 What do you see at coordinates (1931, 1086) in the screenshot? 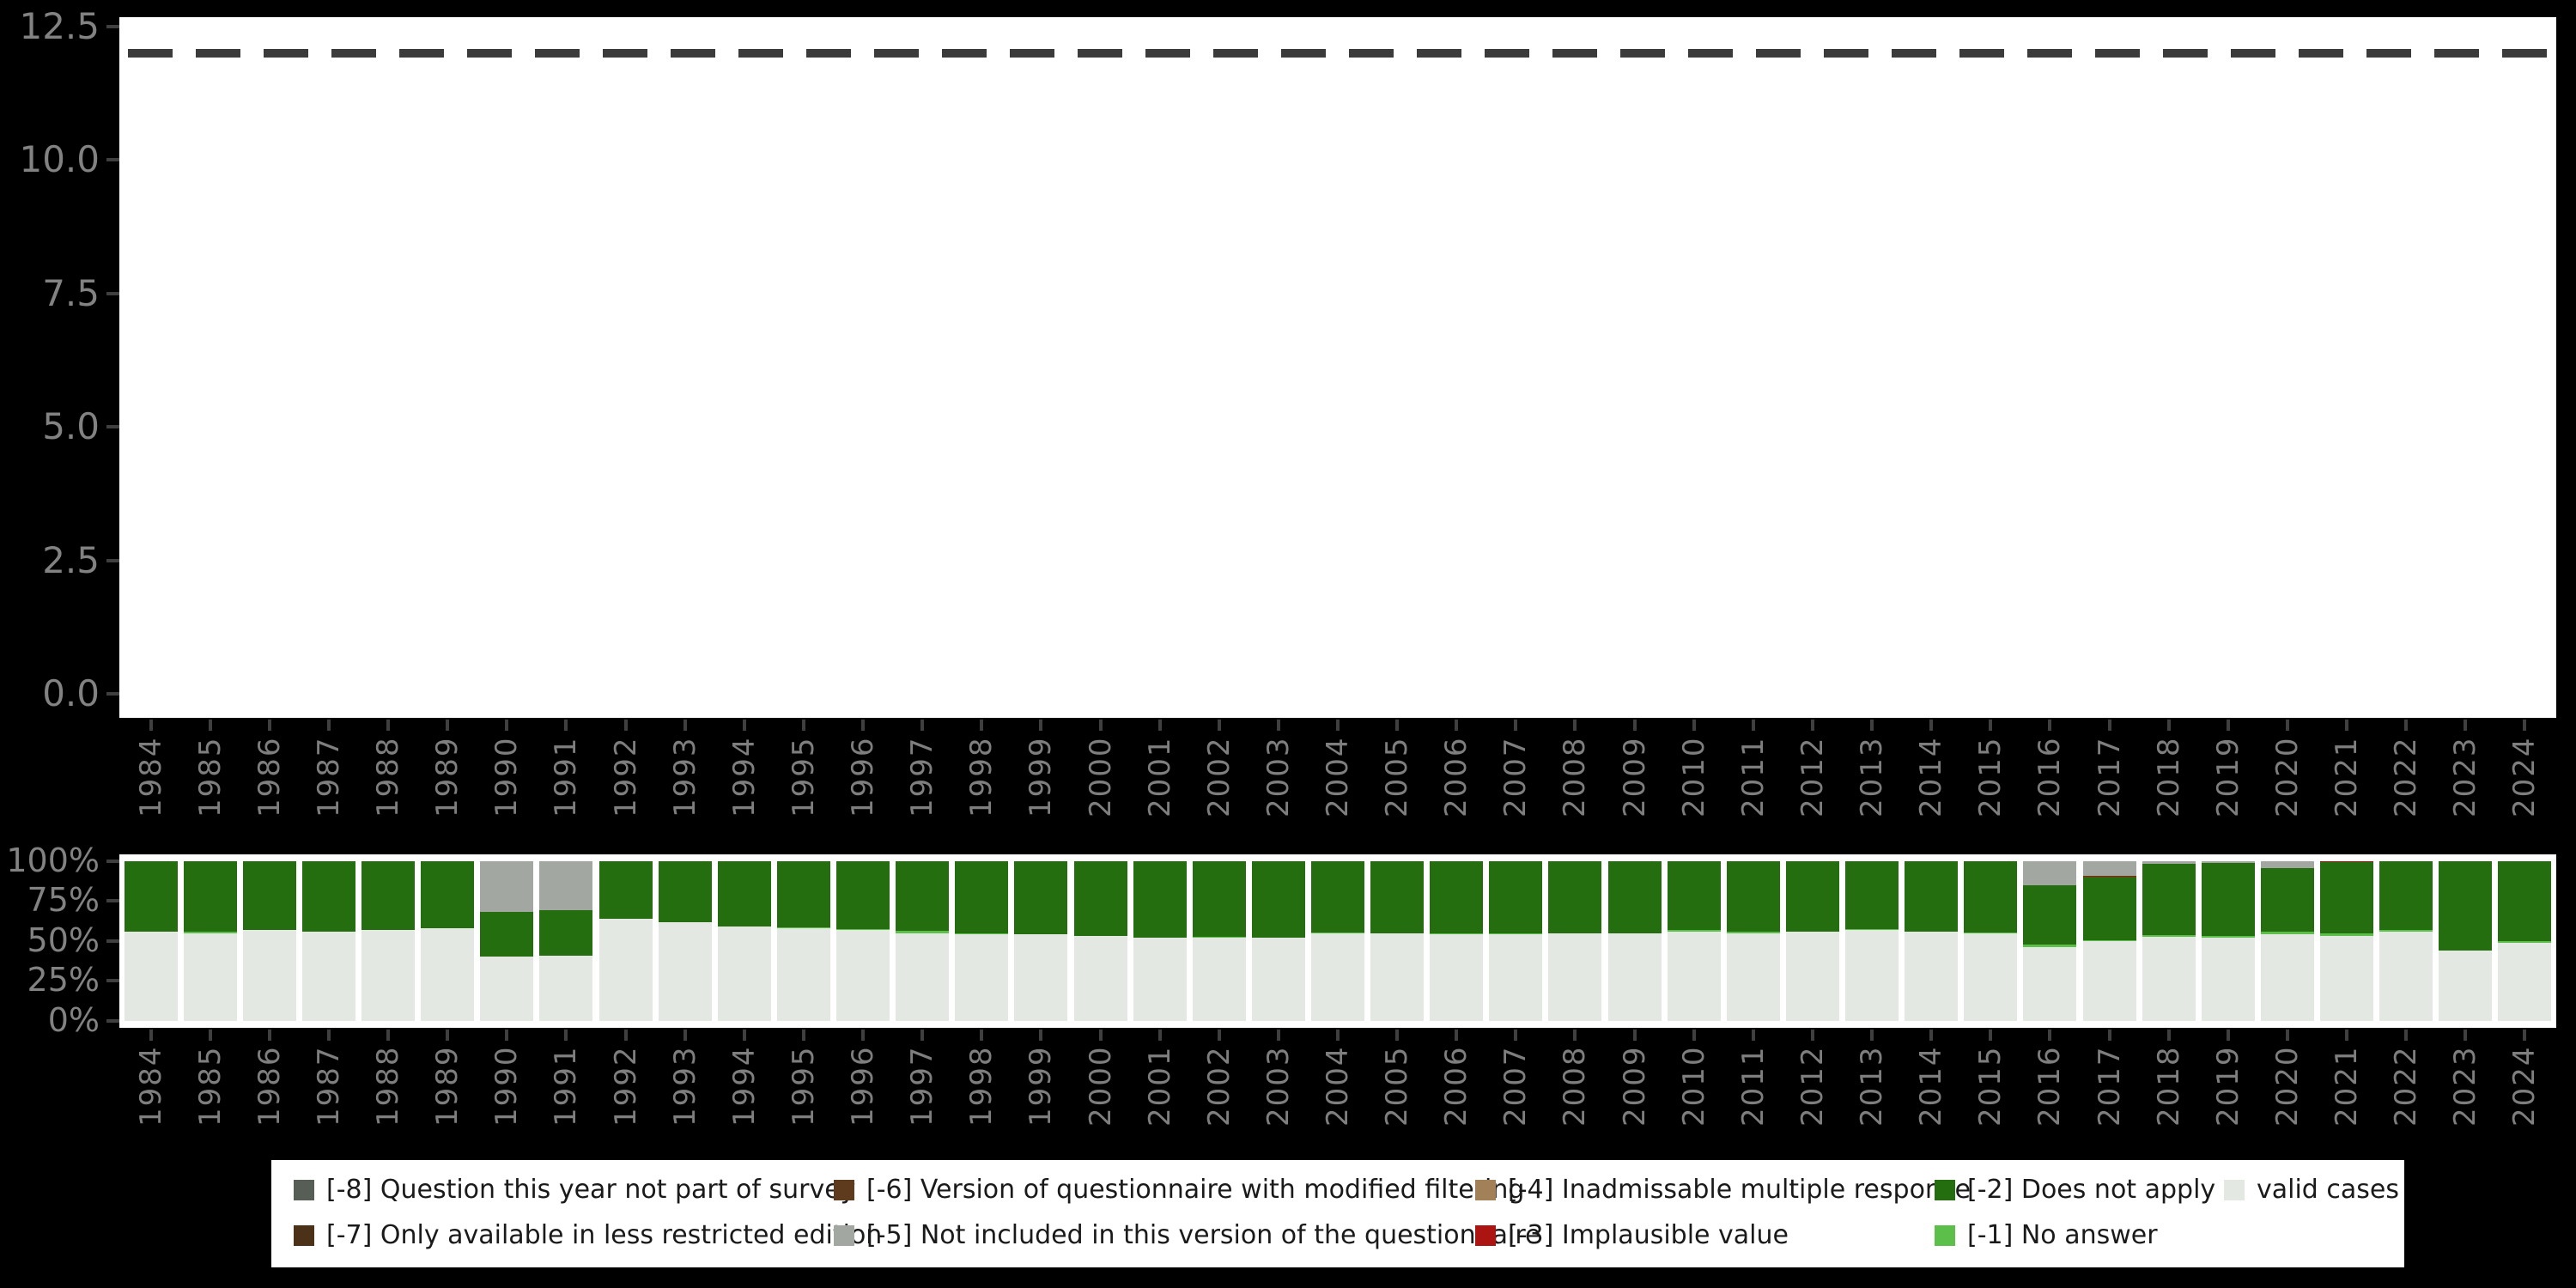
I see `x-tick-label: 2014` at bounding box center [1931, 1086].